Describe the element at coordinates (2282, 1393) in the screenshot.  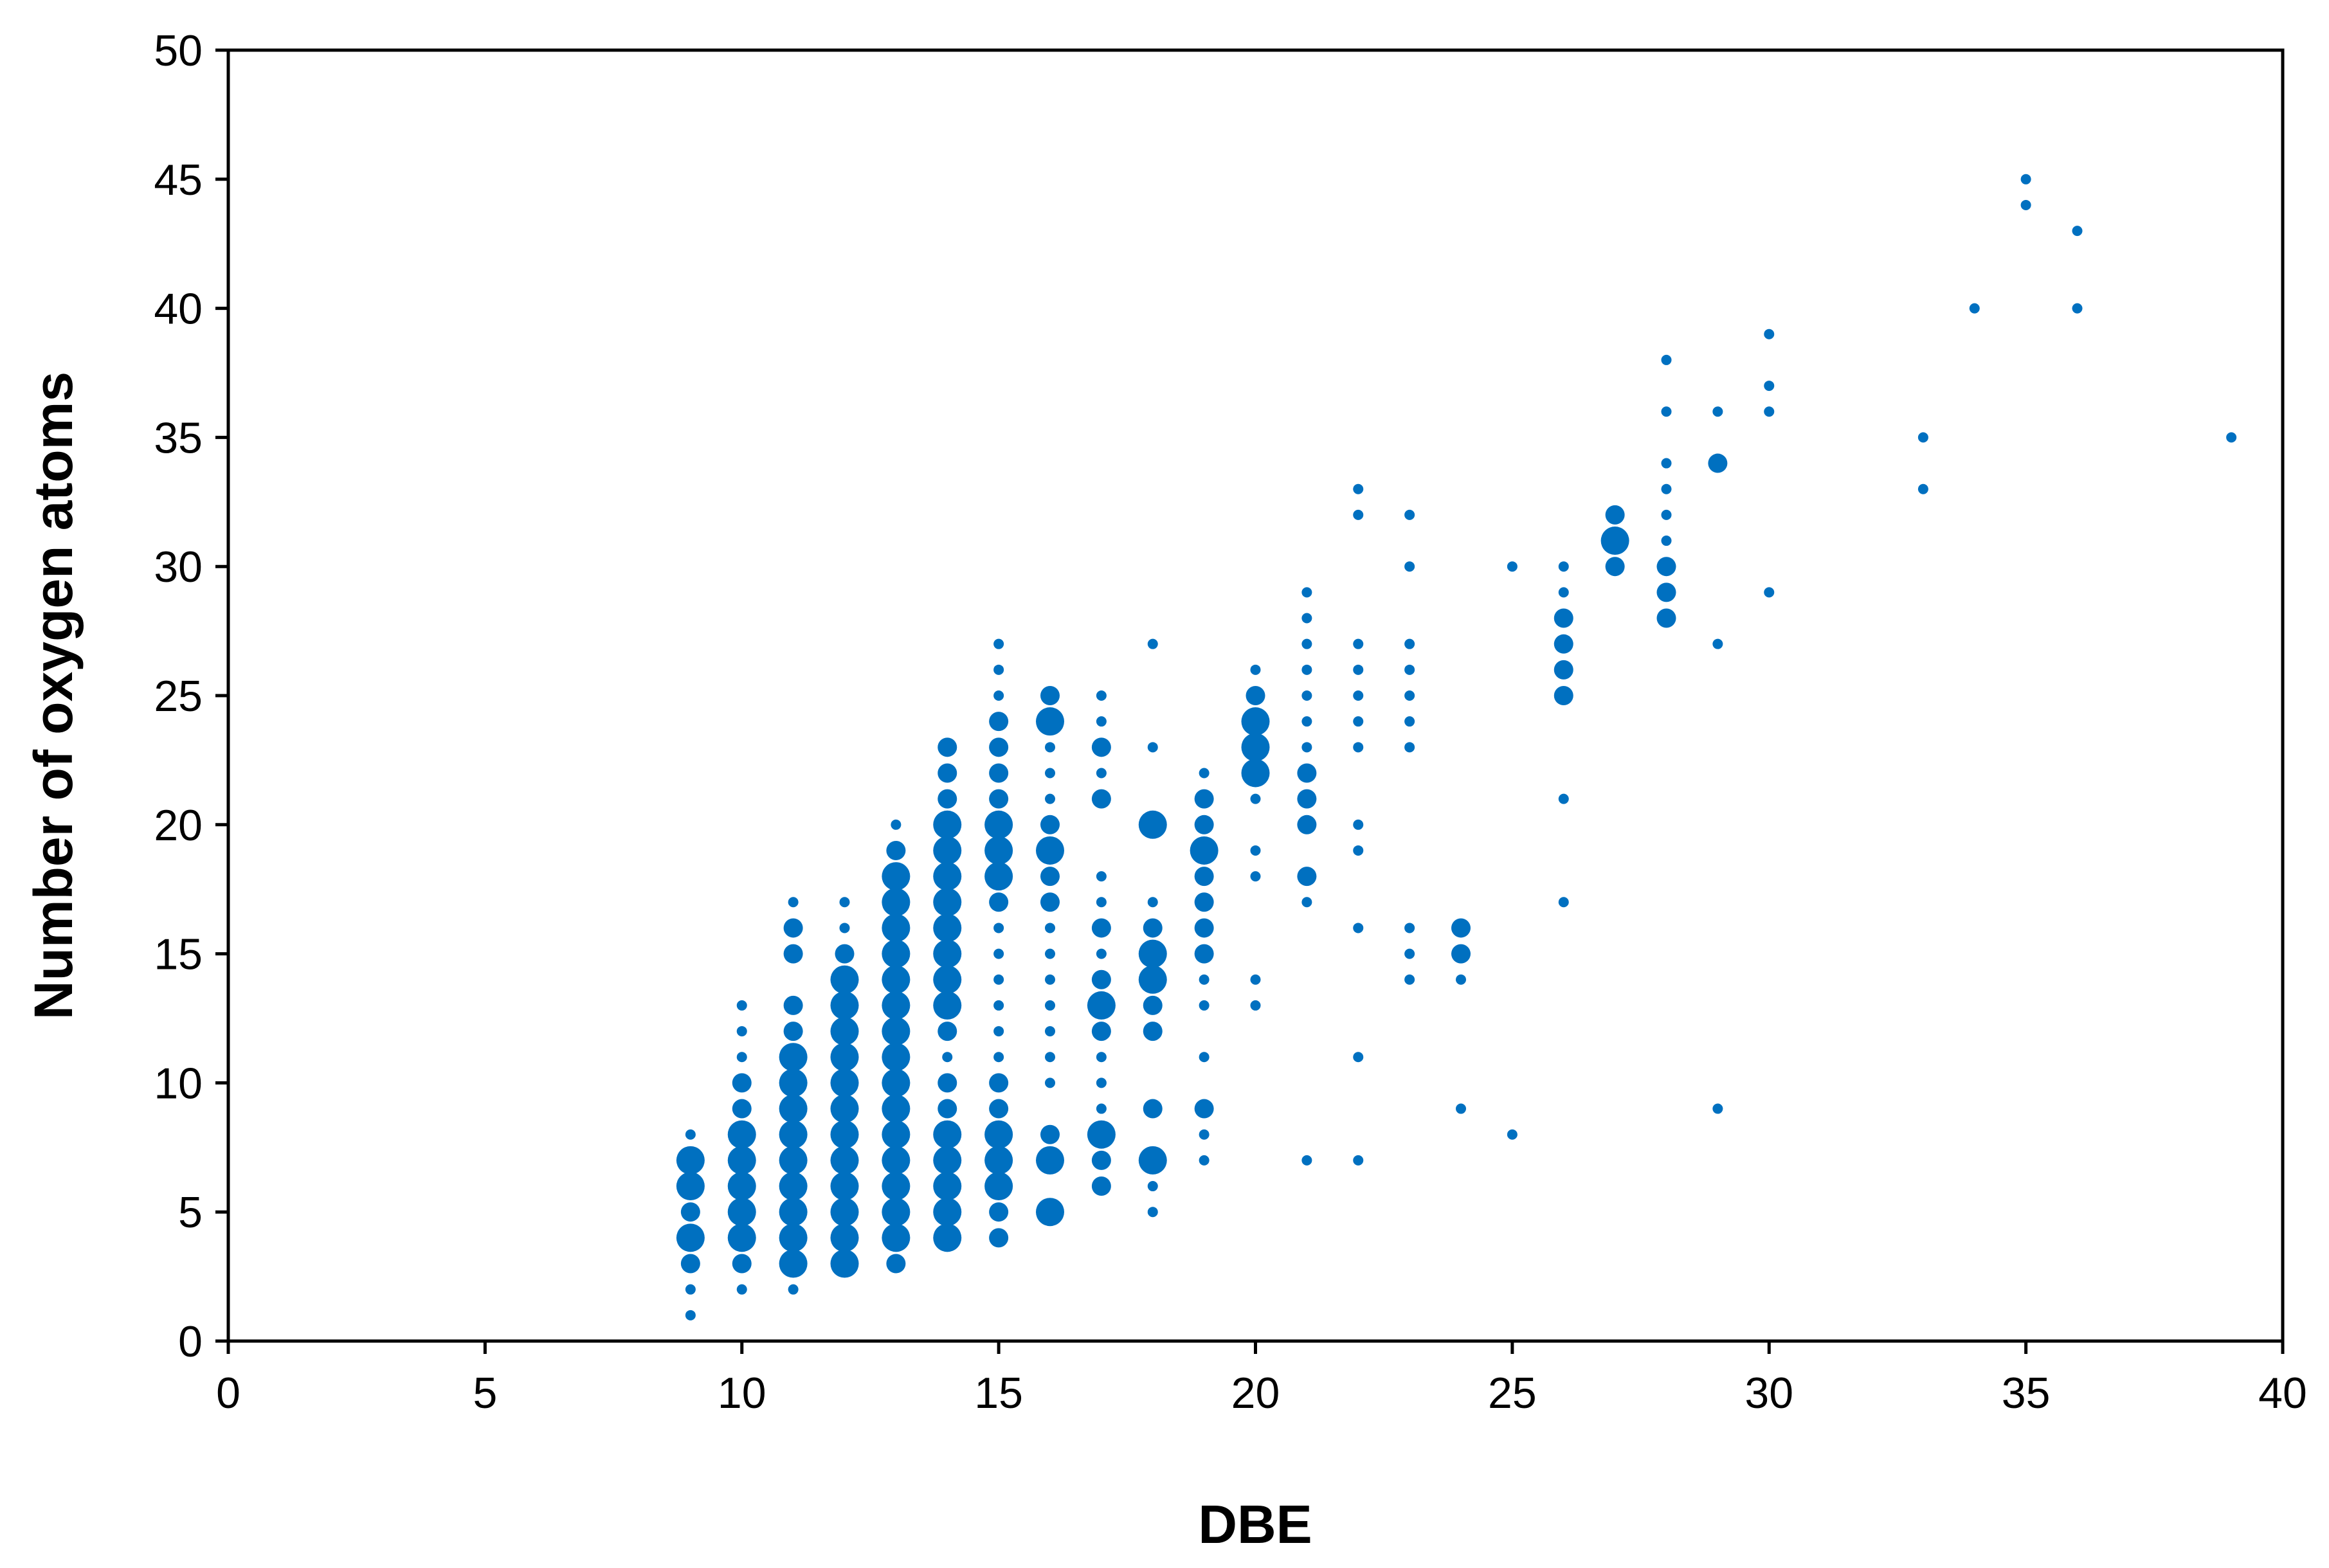
I see `x-tick-label: 40` at that location.